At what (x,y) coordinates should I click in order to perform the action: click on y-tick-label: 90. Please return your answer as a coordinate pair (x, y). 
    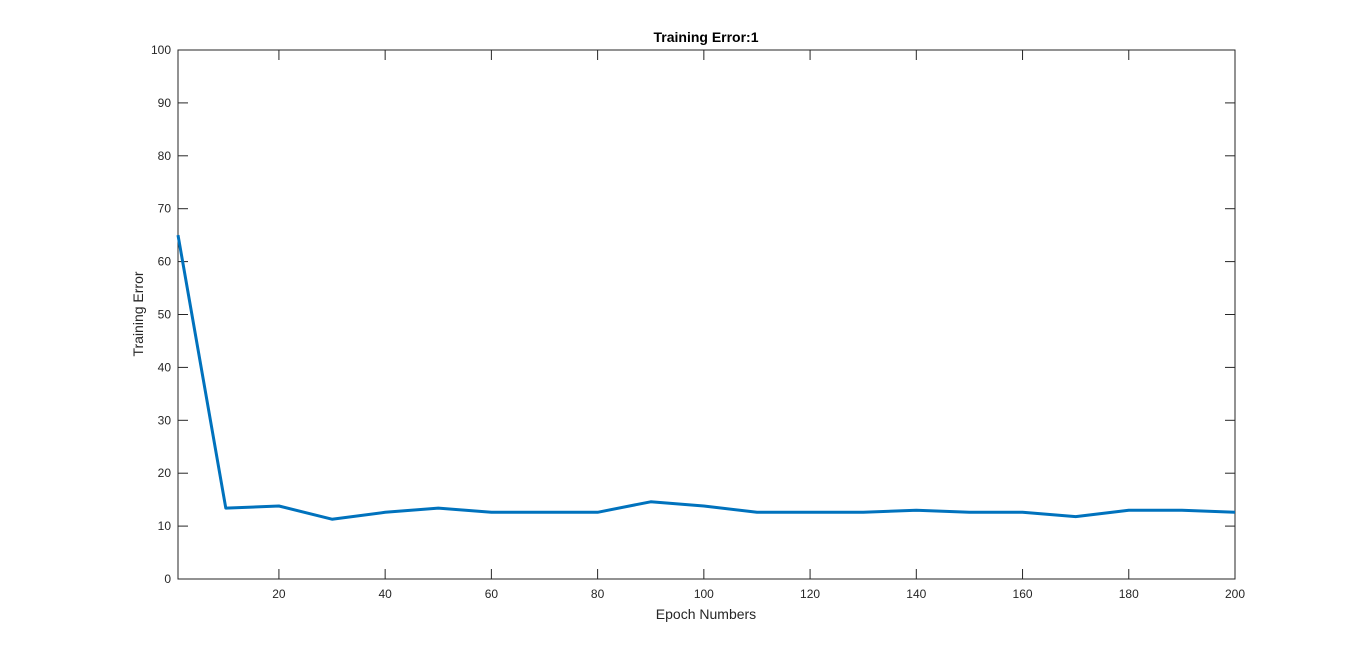
    Looking at the image, I should click on (165, 103).